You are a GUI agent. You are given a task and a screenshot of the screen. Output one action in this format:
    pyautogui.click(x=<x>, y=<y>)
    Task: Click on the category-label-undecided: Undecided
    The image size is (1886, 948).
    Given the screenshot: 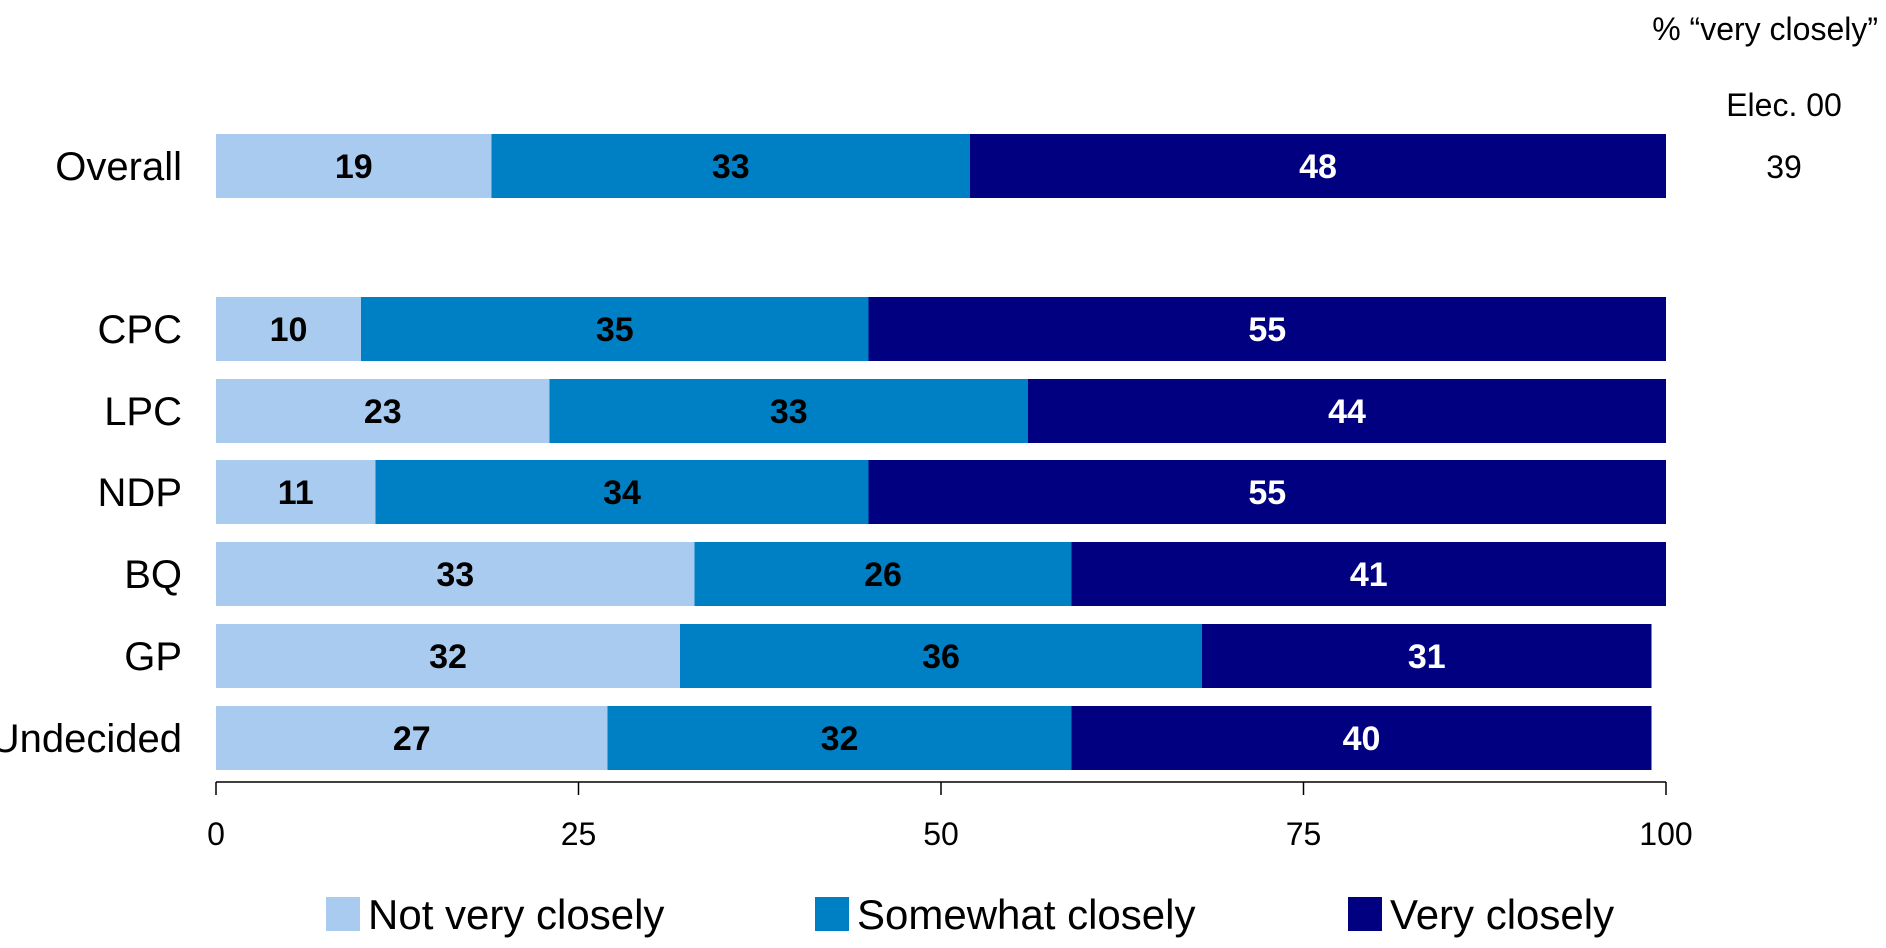 What is the action you would take?
    pyautogui.click(x=91, y=739)
    